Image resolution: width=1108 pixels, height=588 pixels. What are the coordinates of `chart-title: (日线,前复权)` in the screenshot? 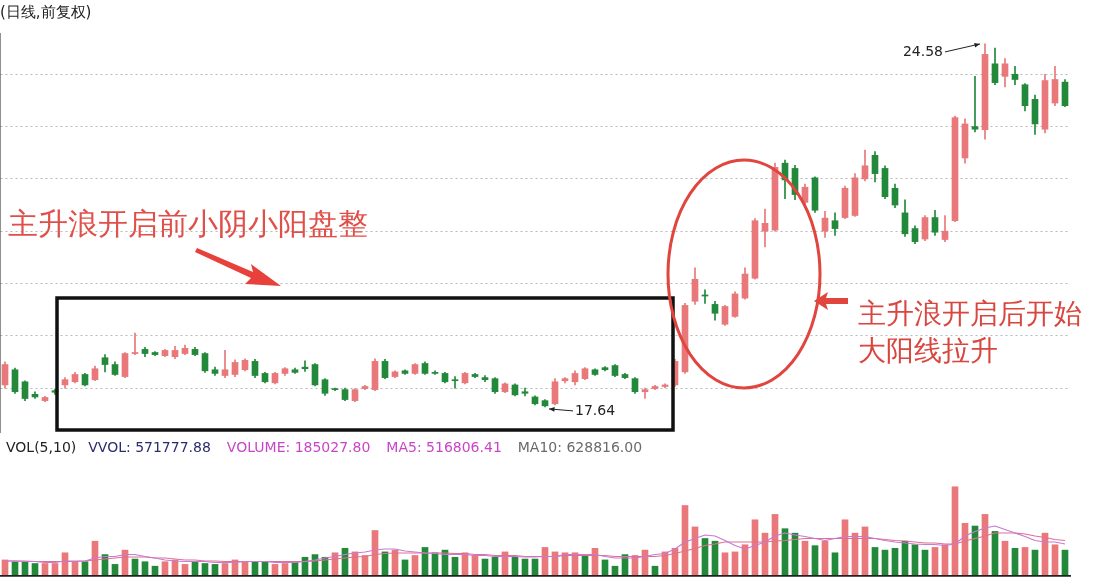 It's located at (46, 11).